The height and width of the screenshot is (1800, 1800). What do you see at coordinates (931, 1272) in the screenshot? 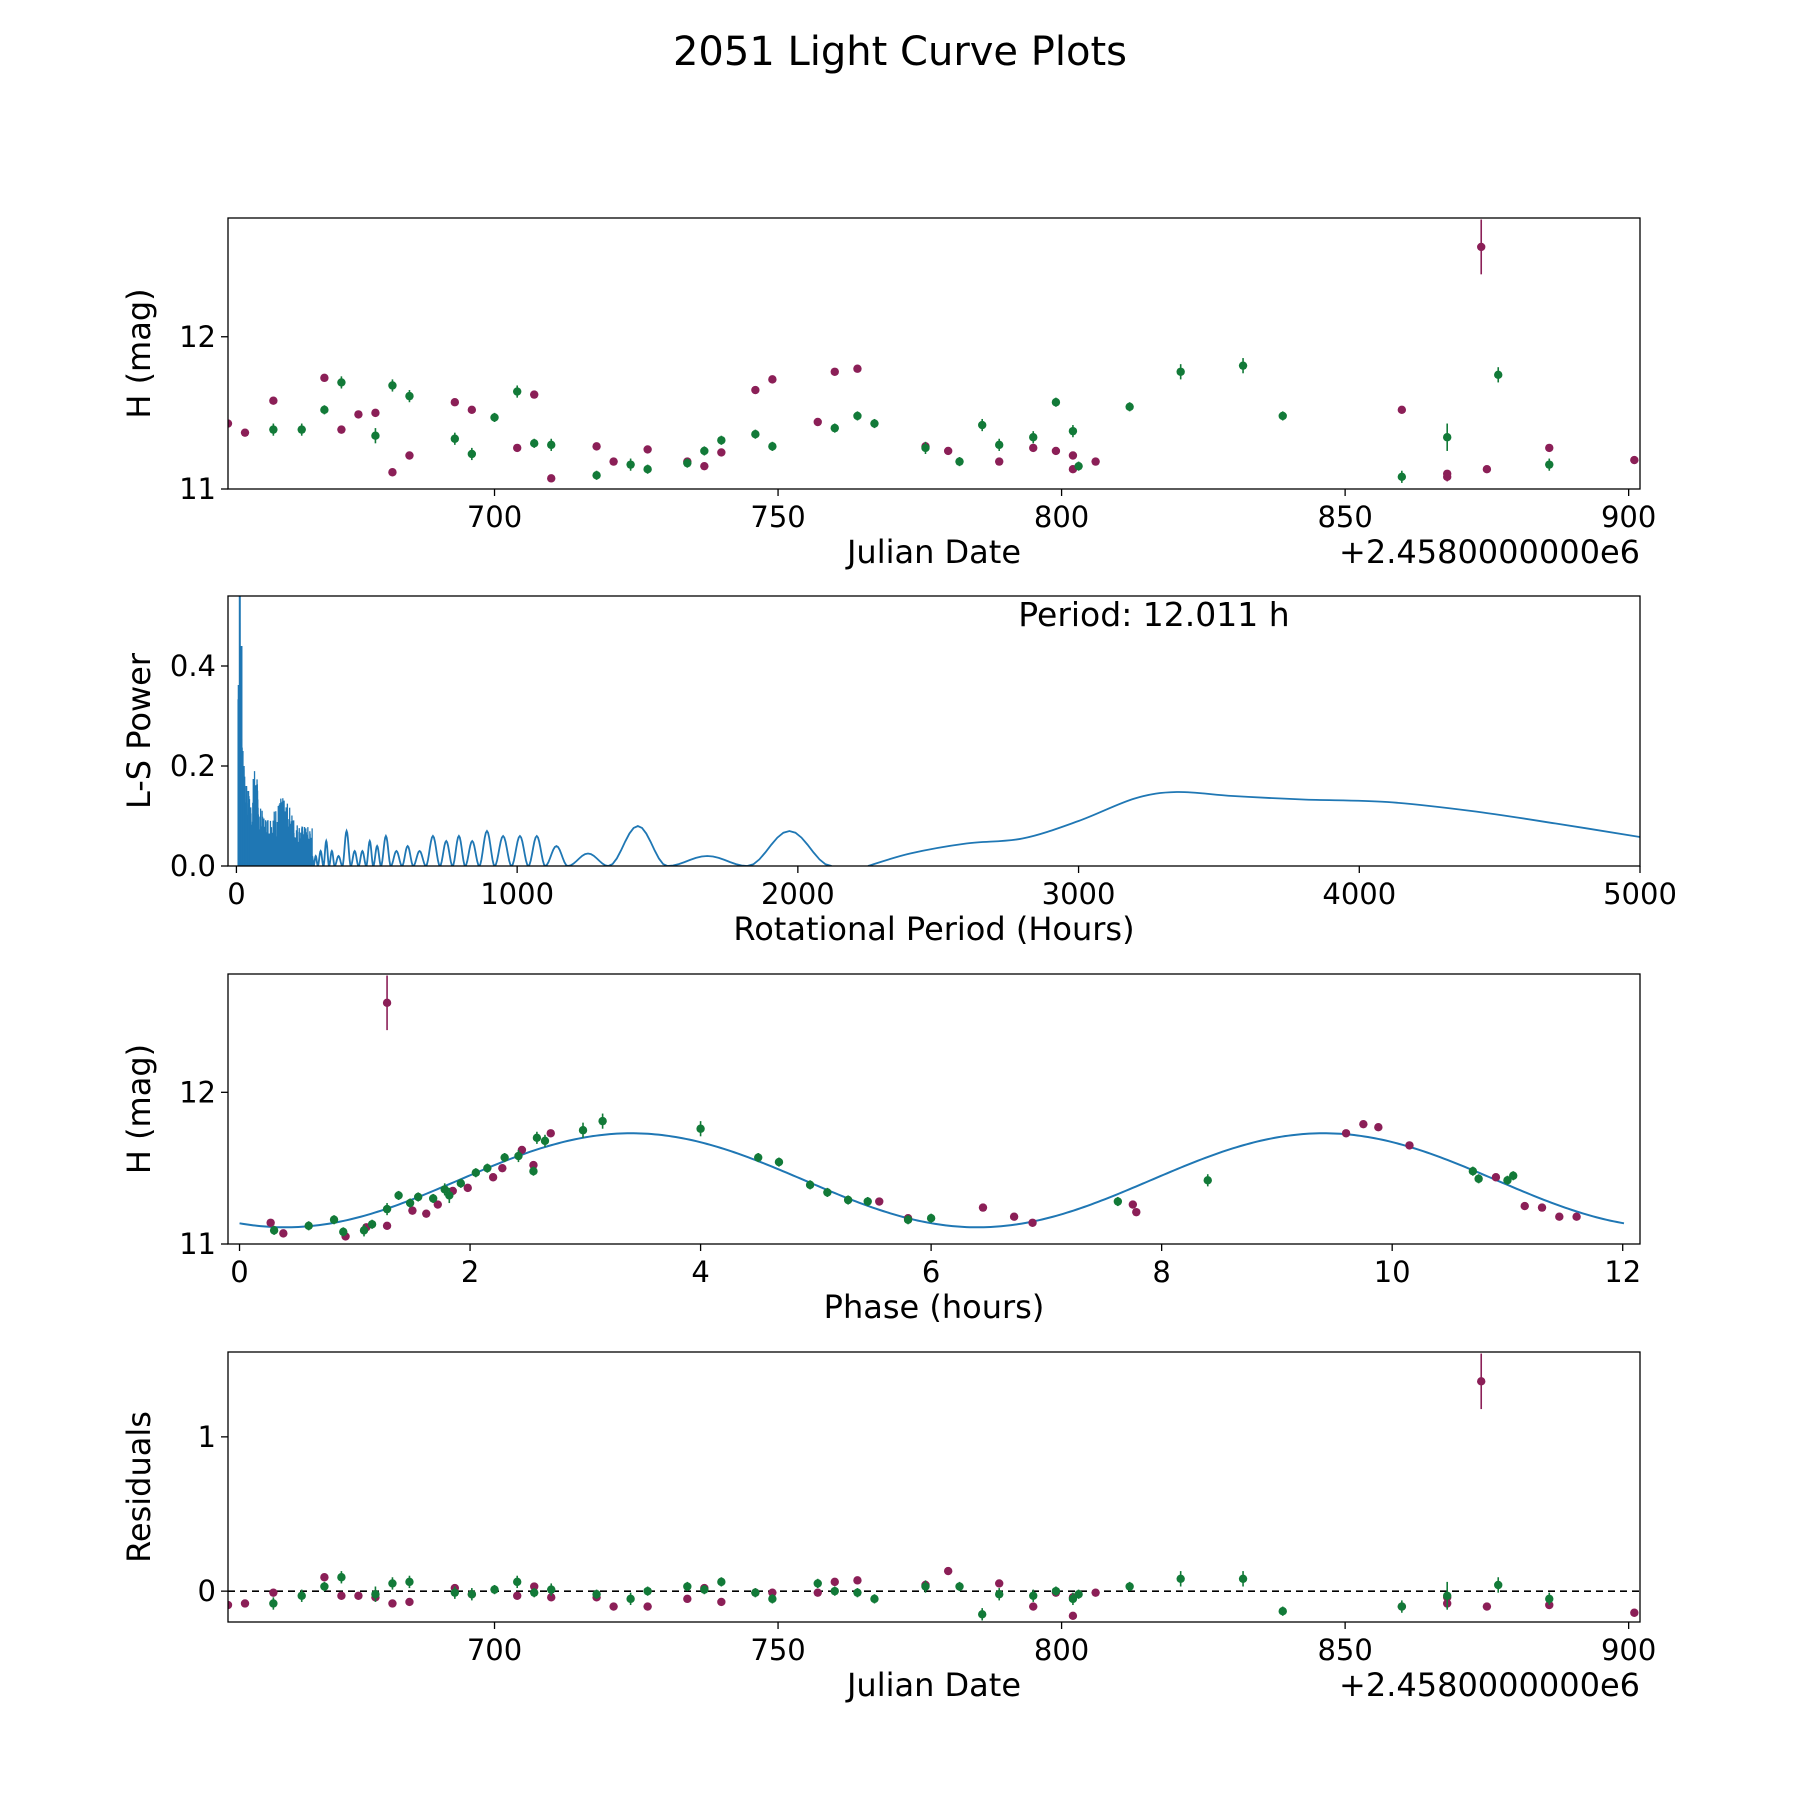
I see `phased-xtick-label-3: 6` at bounding box center [931, 1272].